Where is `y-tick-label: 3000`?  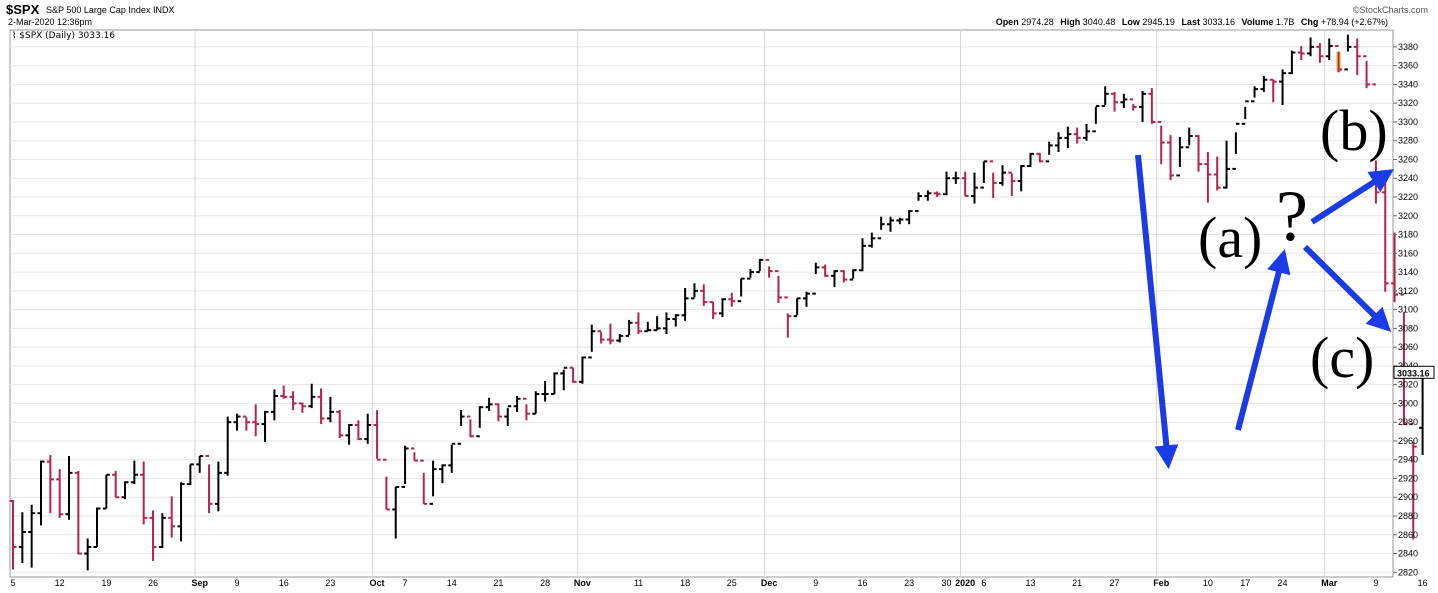
y-tick-label: 3000 is located at coordinates (1408, 403).